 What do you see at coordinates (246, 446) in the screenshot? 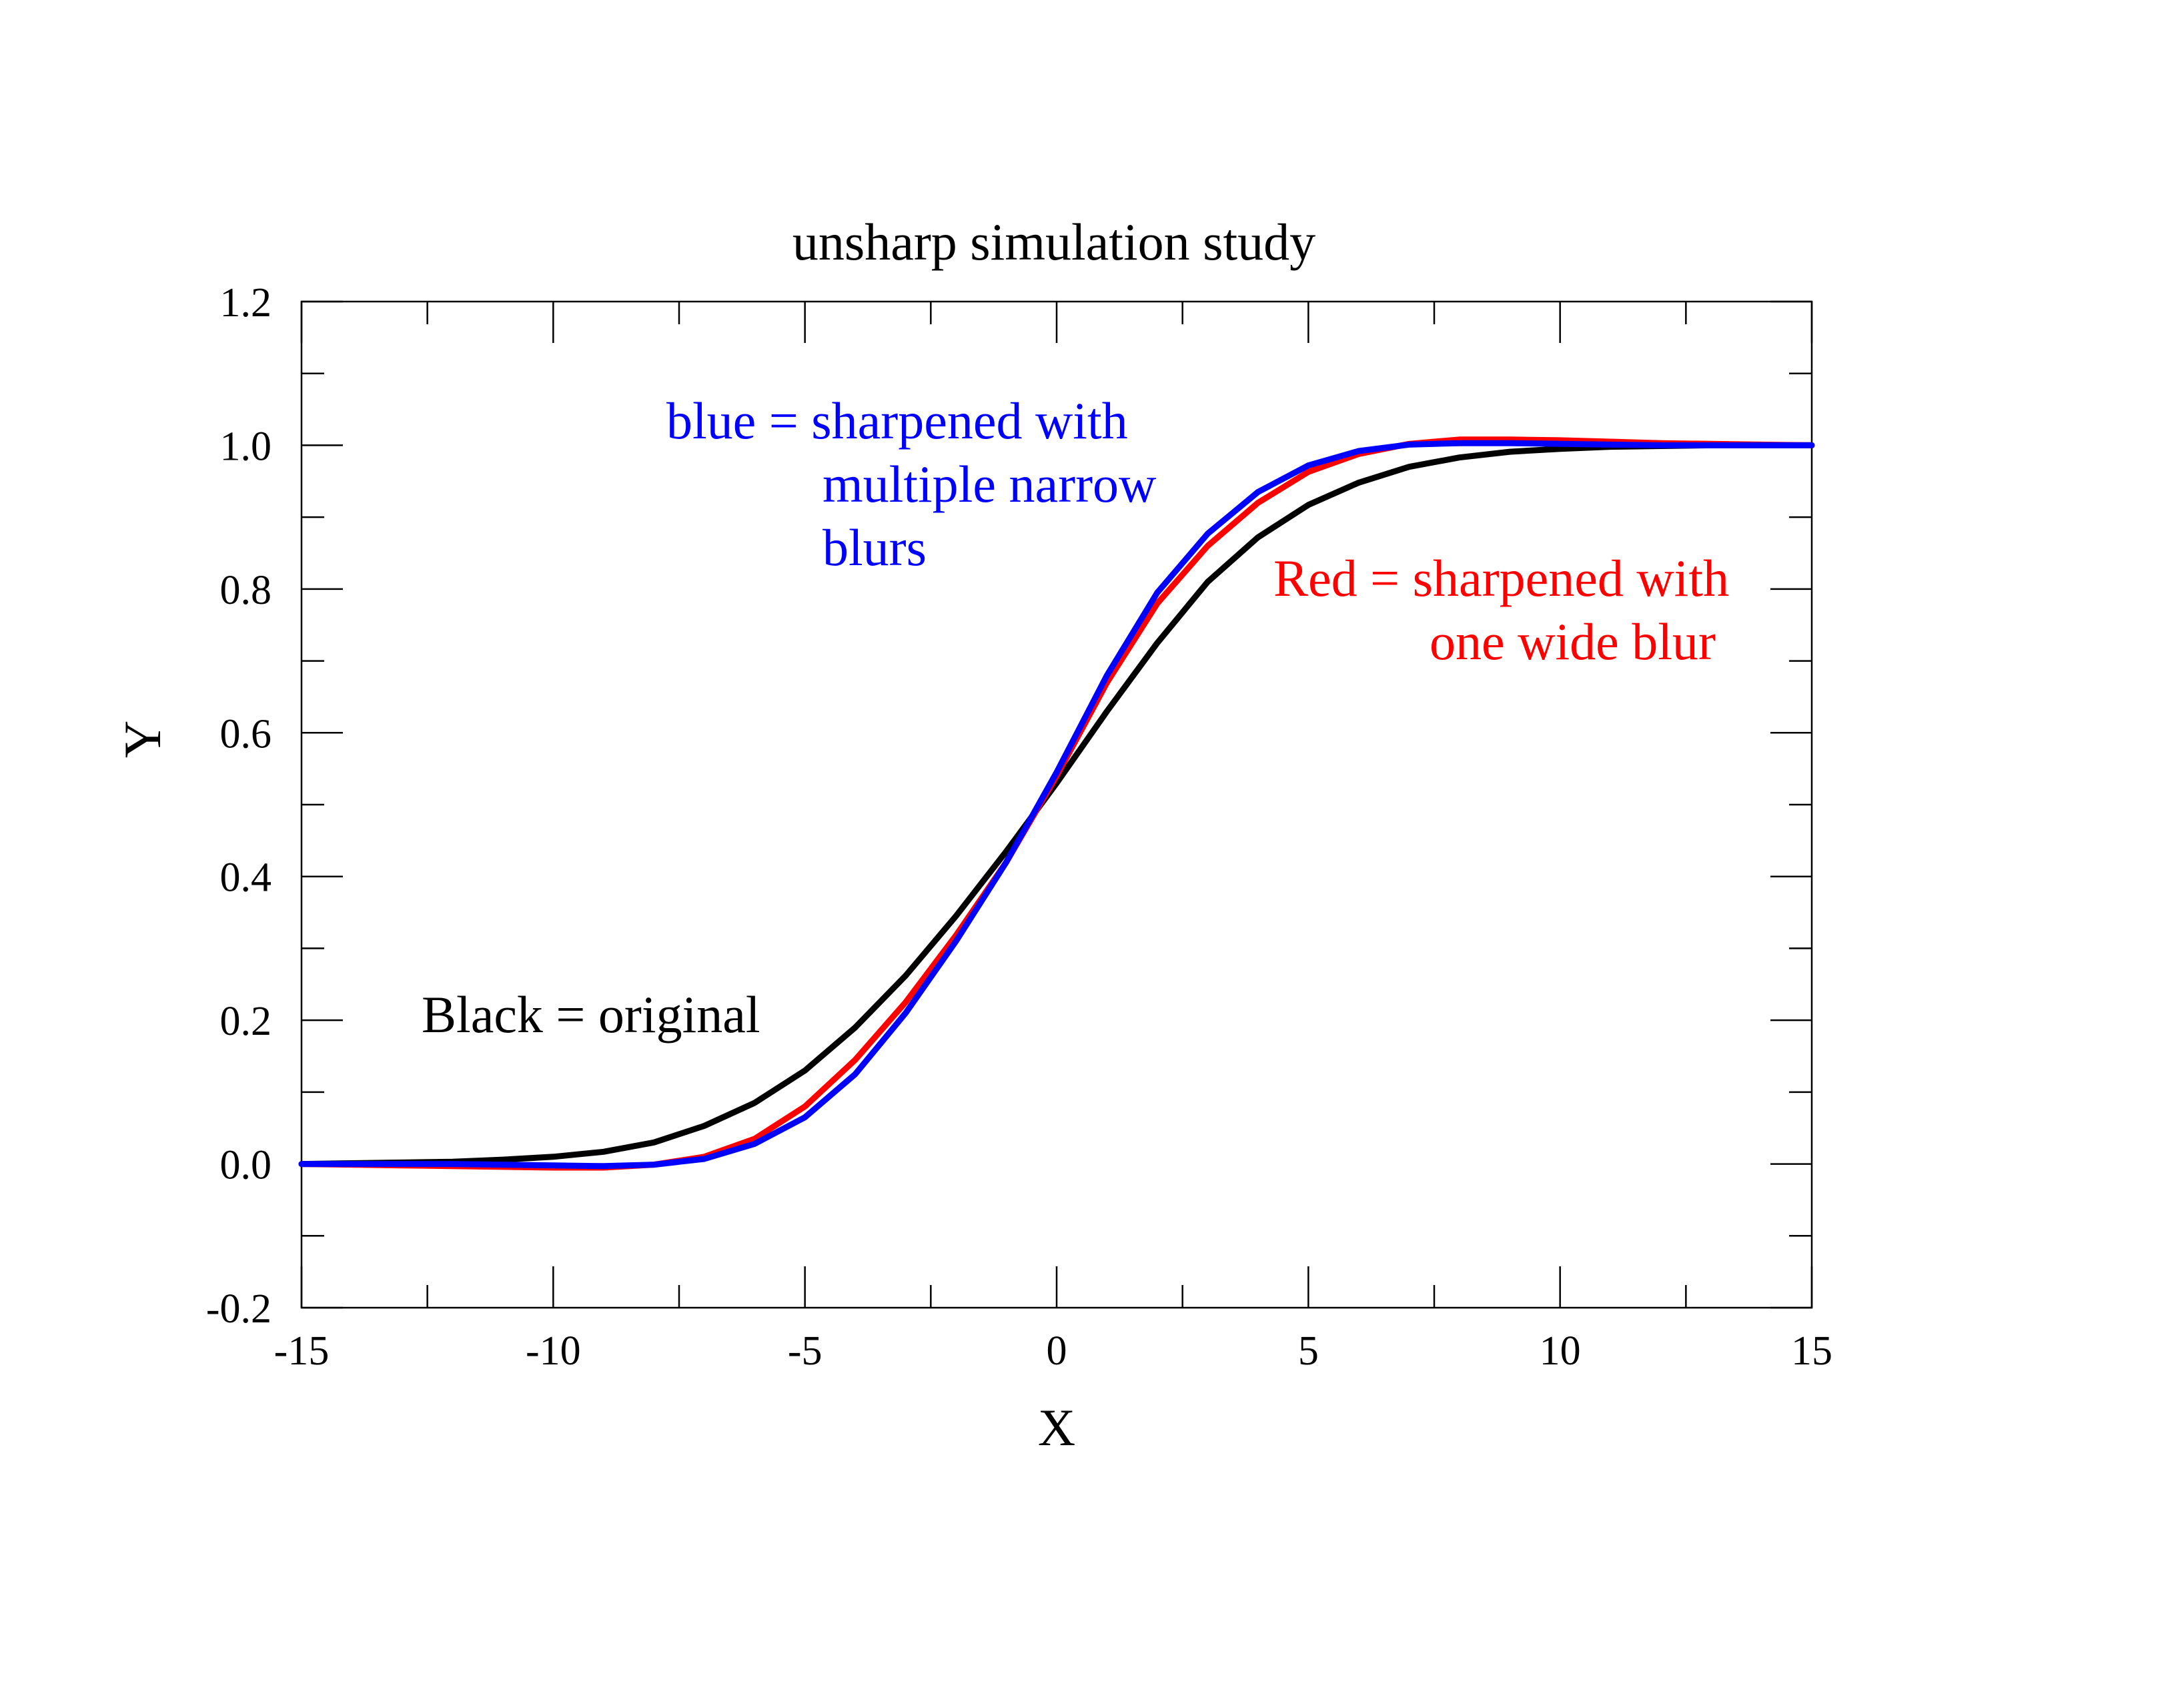
I see `y-tick-label: 1.0` at bounding box center [246, 446].